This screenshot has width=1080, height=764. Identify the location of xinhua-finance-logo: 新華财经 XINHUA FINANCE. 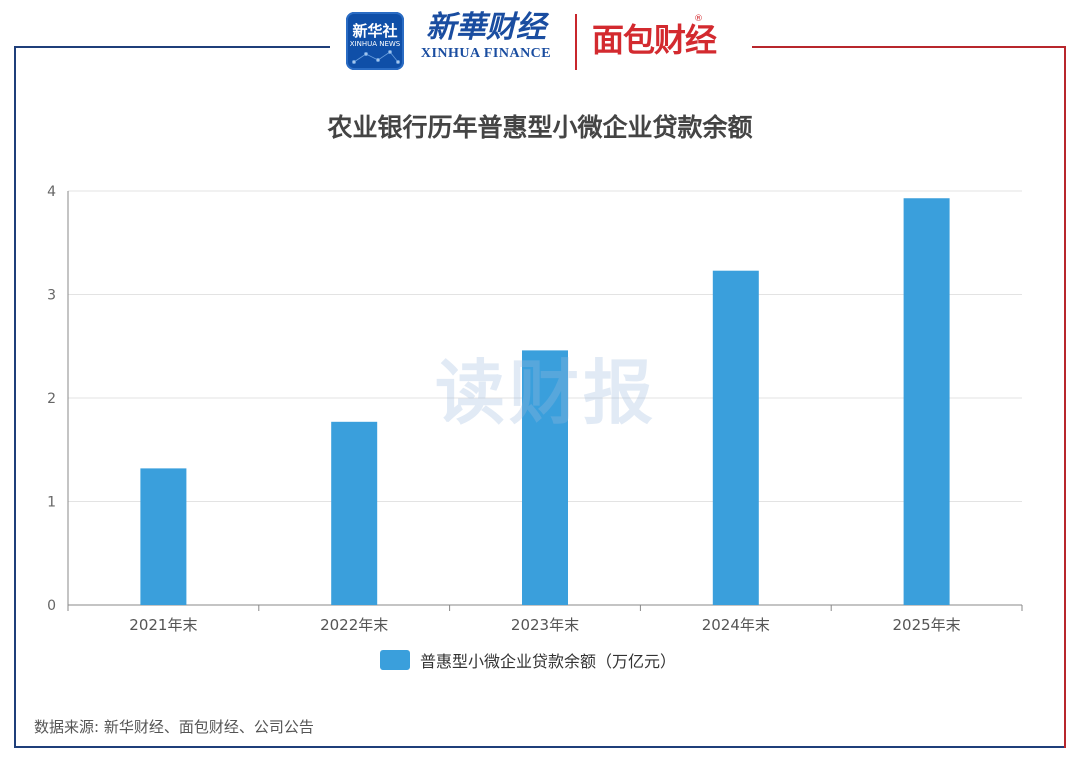
(486, 36).